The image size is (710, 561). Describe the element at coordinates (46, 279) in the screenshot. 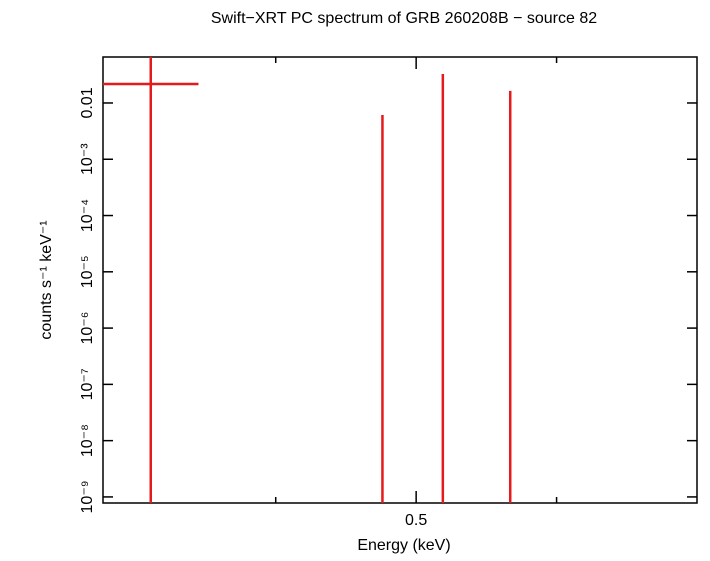

I see `y-axis-label: counts s⁻¹ keV⁻¹` at that location.